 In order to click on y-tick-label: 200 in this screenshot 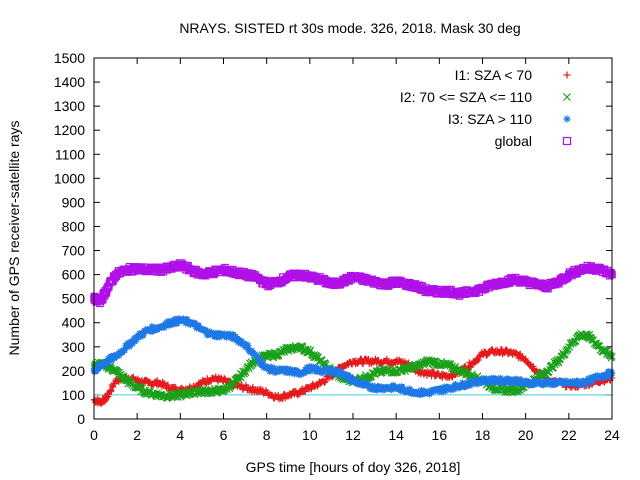, I will do `click(74, 371)`.